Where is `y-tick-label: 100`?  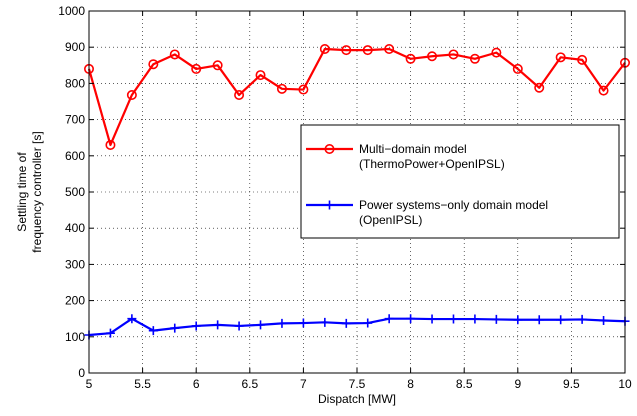 y-tick-label: 100 is located at coordinates (75, 337).